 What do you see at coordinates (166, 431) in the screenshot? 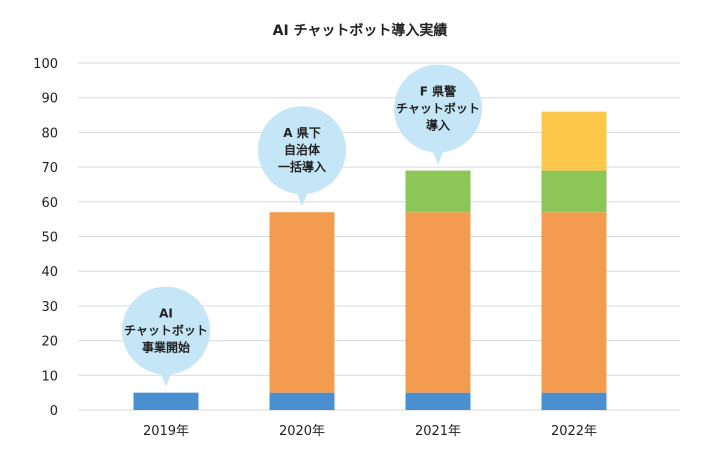
I see `x-tick-label: 2019年` at bounding box center [166, 431].